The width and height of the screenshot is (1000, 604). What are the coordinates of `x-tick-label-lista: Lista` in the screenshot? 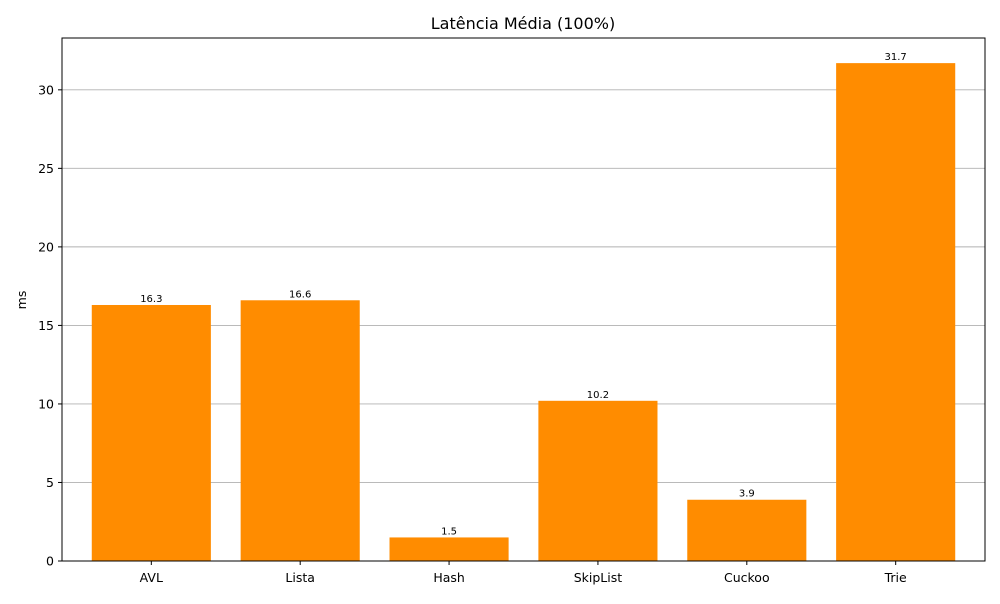 It's located at (300, 577).